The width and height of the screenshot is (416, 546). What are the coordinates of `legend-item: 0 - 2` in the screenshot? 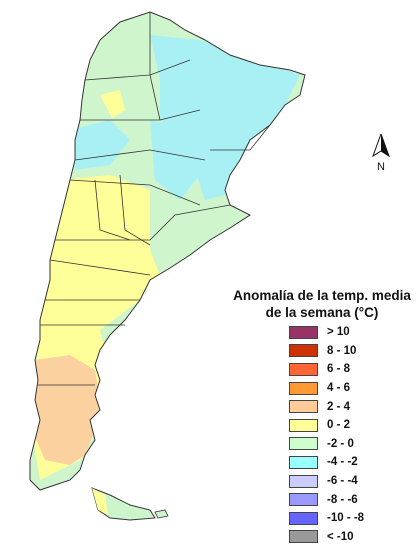 It's located at (326, 425).